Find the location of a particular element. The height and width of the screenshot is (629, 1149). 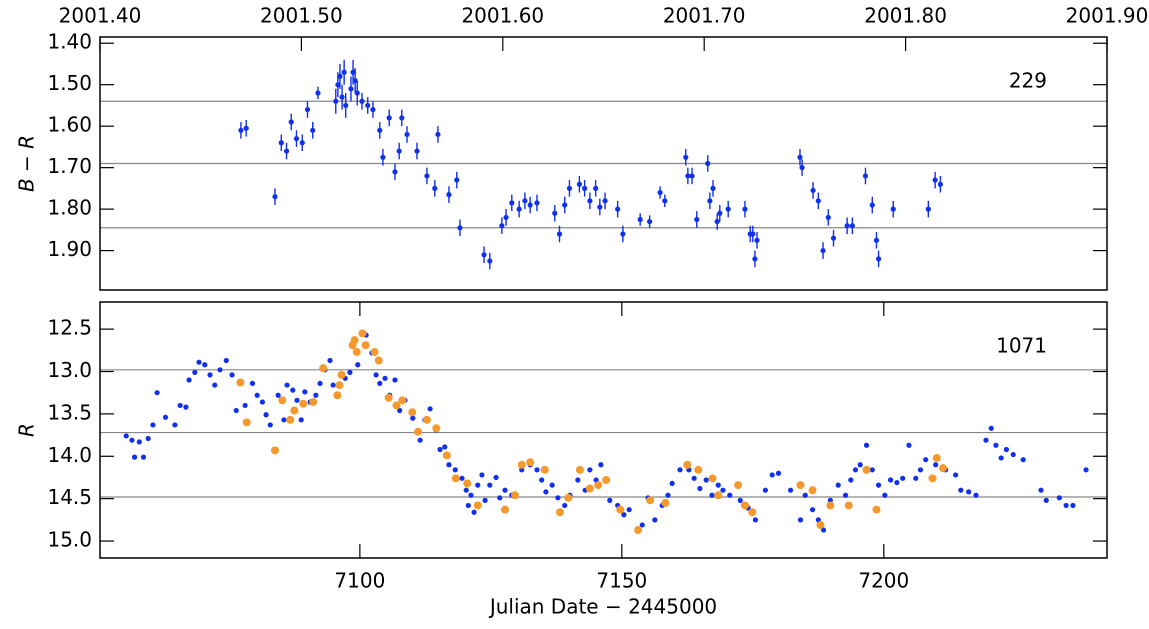

y-tick-label: 15.0 is located at coordinates (69, 540).